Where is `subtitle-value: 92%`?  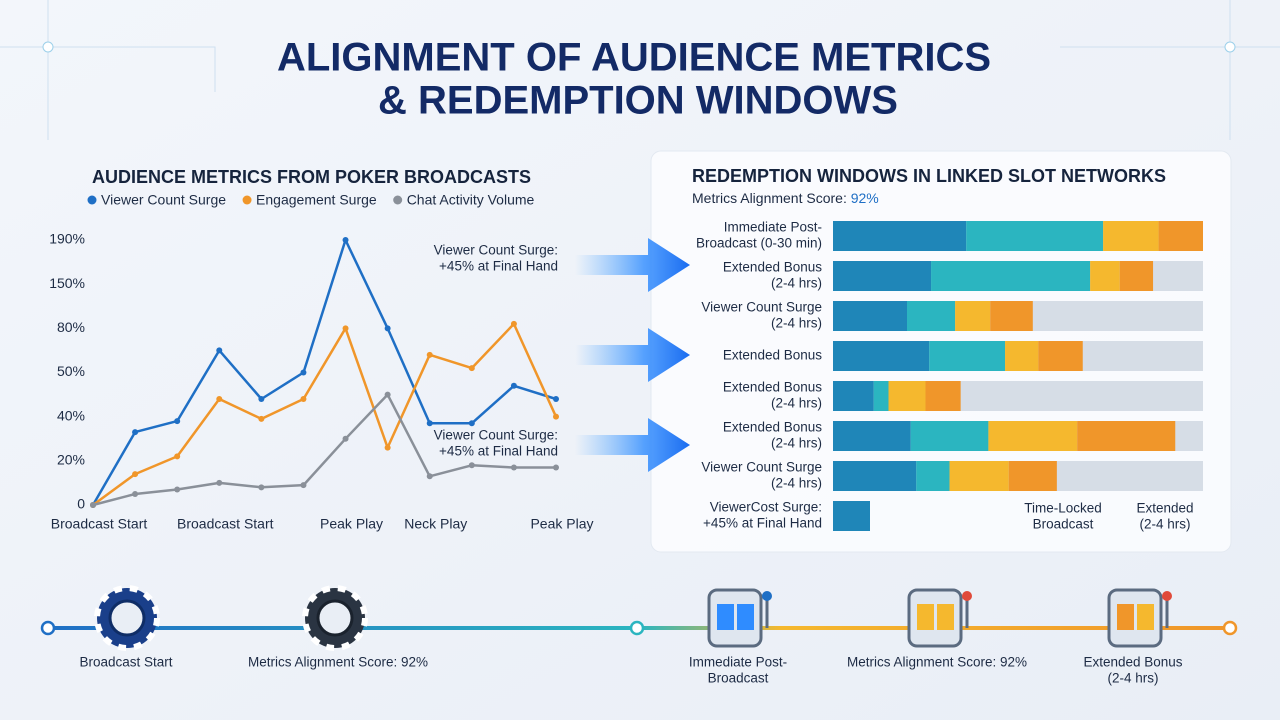 subtitle-value: 92% is located at coordinates (865, 198).